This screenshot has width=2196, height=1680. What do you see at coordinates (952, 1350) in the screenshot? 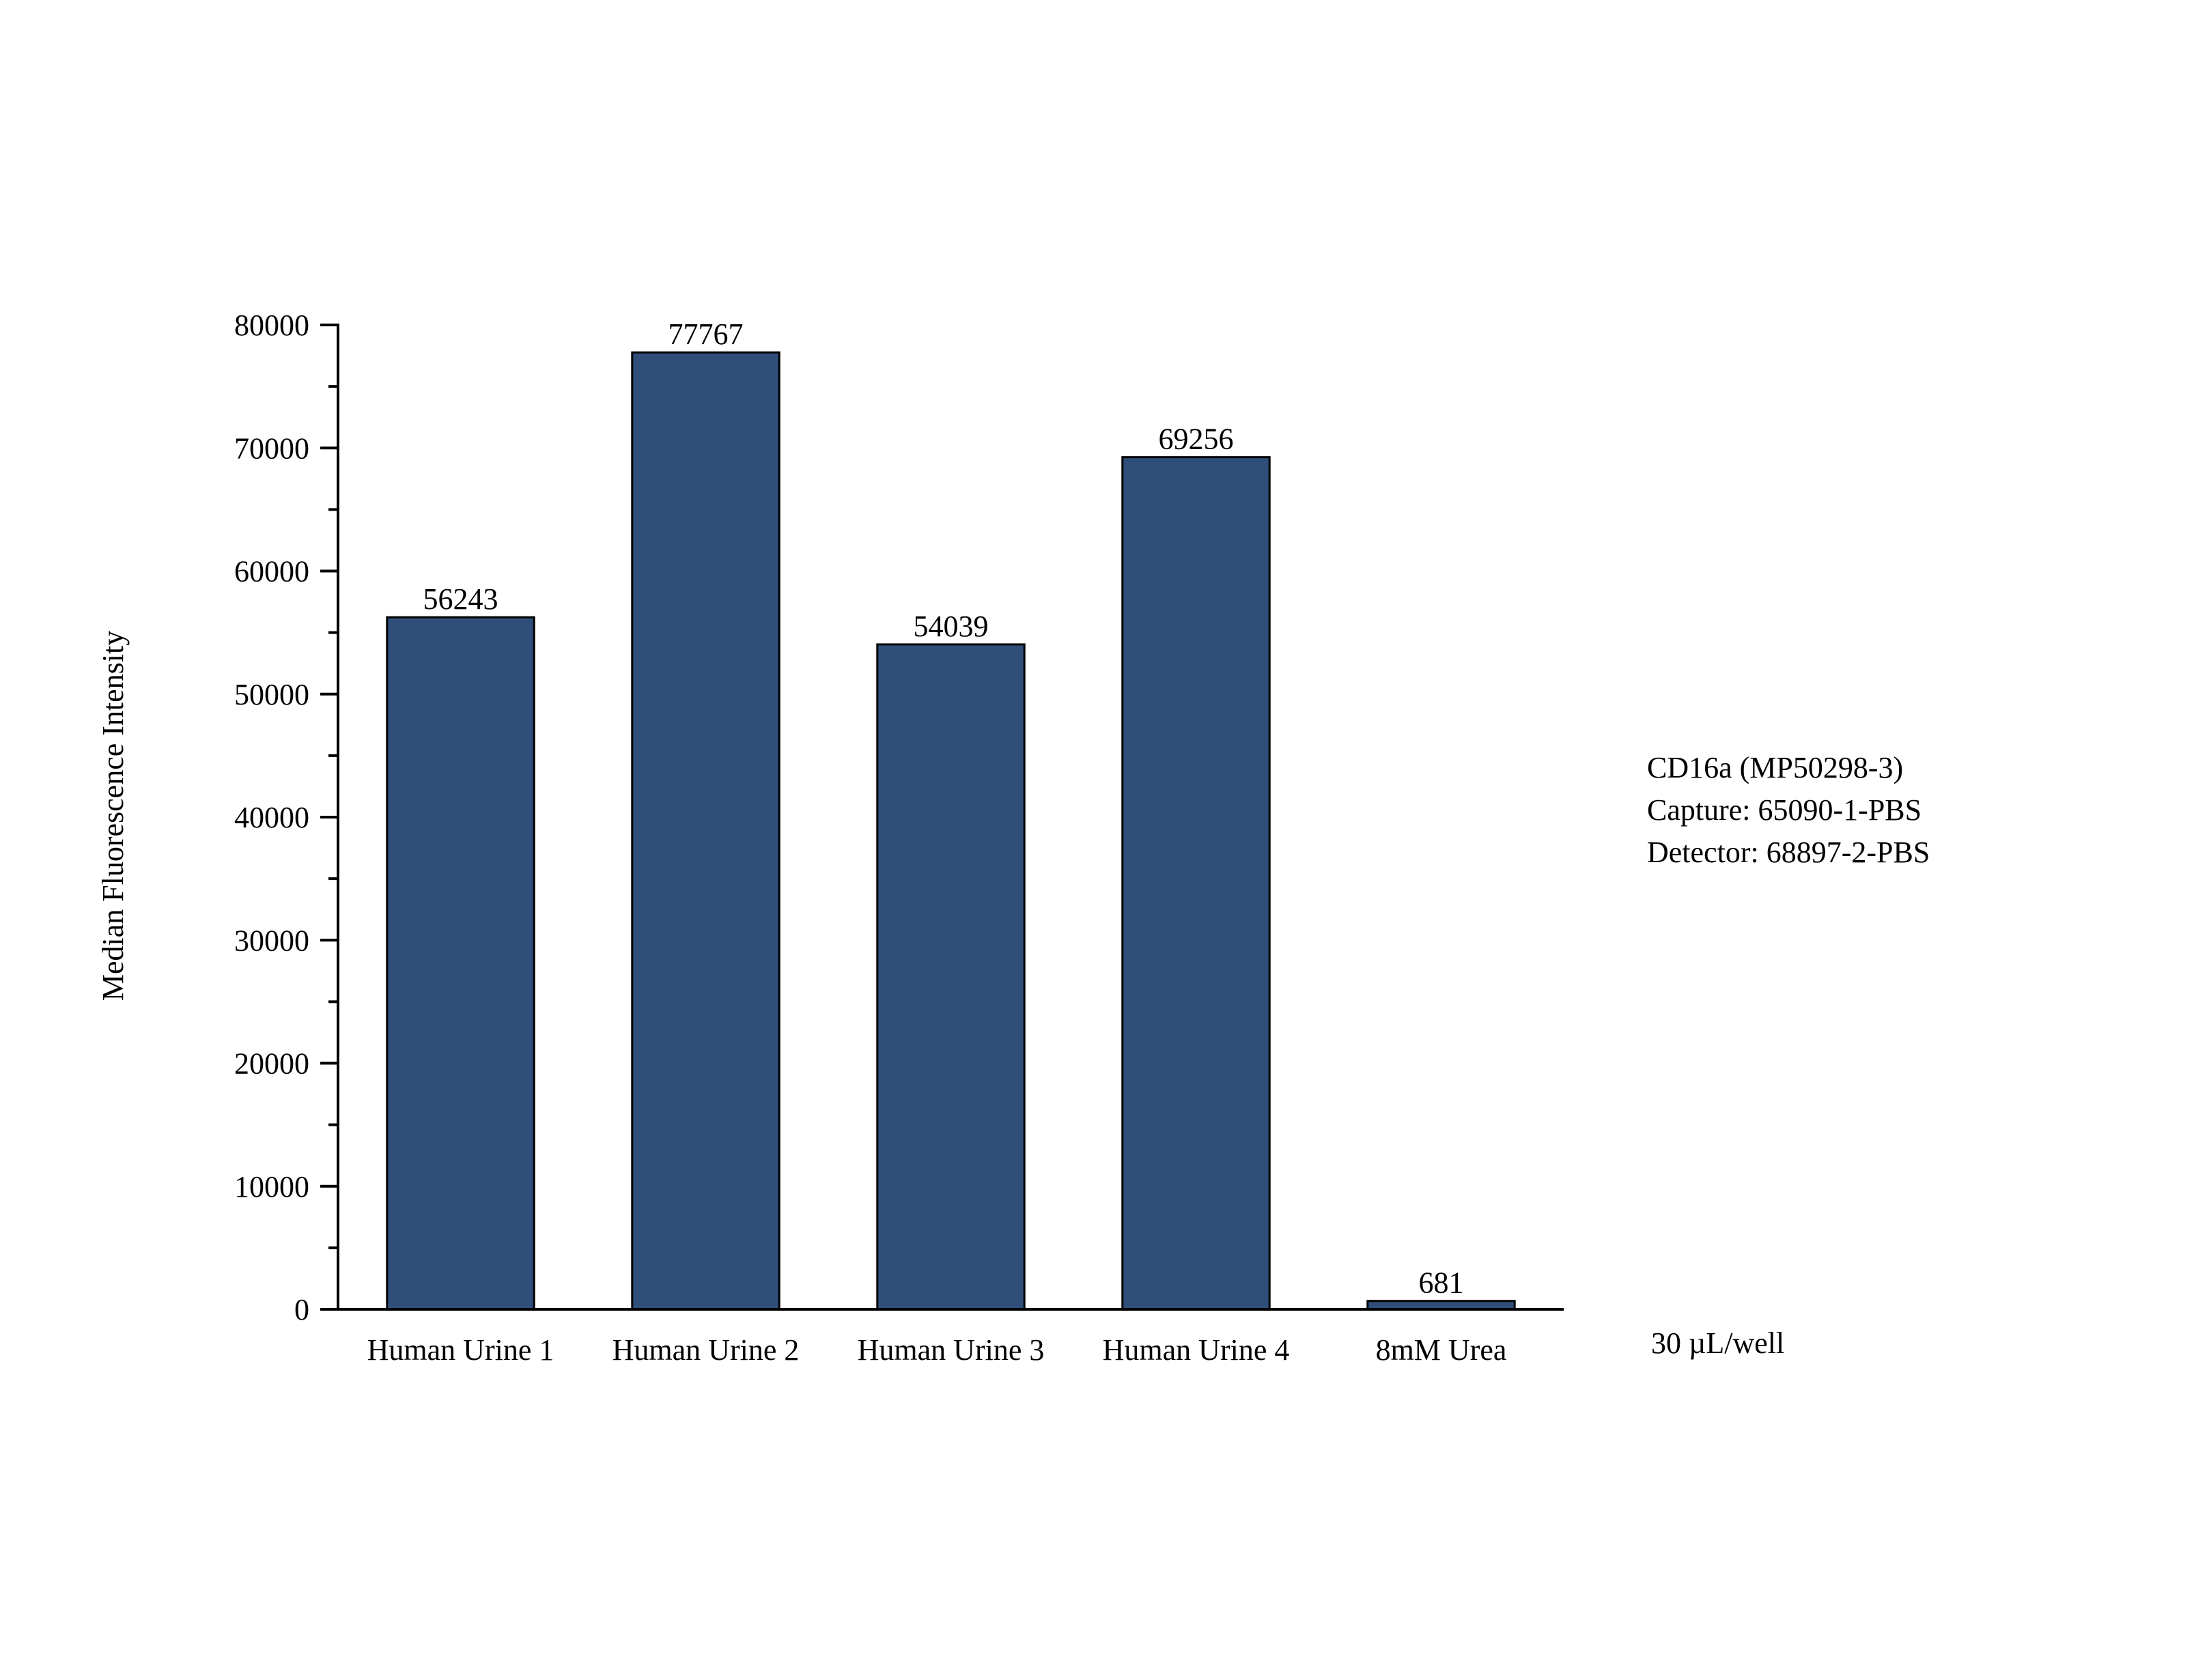
I see `x-category-label: Human Urine 3` at bounding box center [952, 1350].